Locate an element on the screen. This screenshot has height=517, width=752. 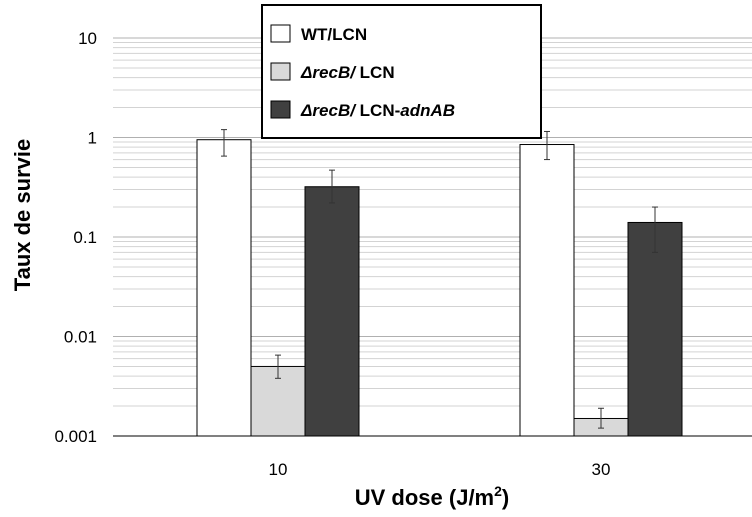
x-tick-labels: 10 30 is located at coordinates (440, 469).